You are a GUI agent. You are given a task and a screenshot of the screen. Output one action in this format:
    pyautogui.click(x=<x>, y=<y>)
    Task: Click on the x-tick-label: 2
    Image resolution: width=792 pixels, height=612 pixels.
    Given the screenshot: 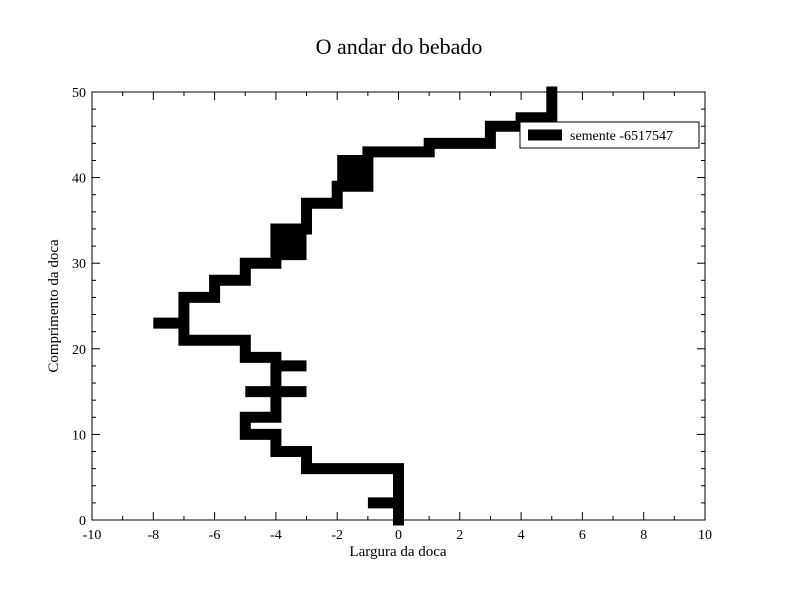 What is the action you would take?
    pyautogui.click(x=459, y=535)
    